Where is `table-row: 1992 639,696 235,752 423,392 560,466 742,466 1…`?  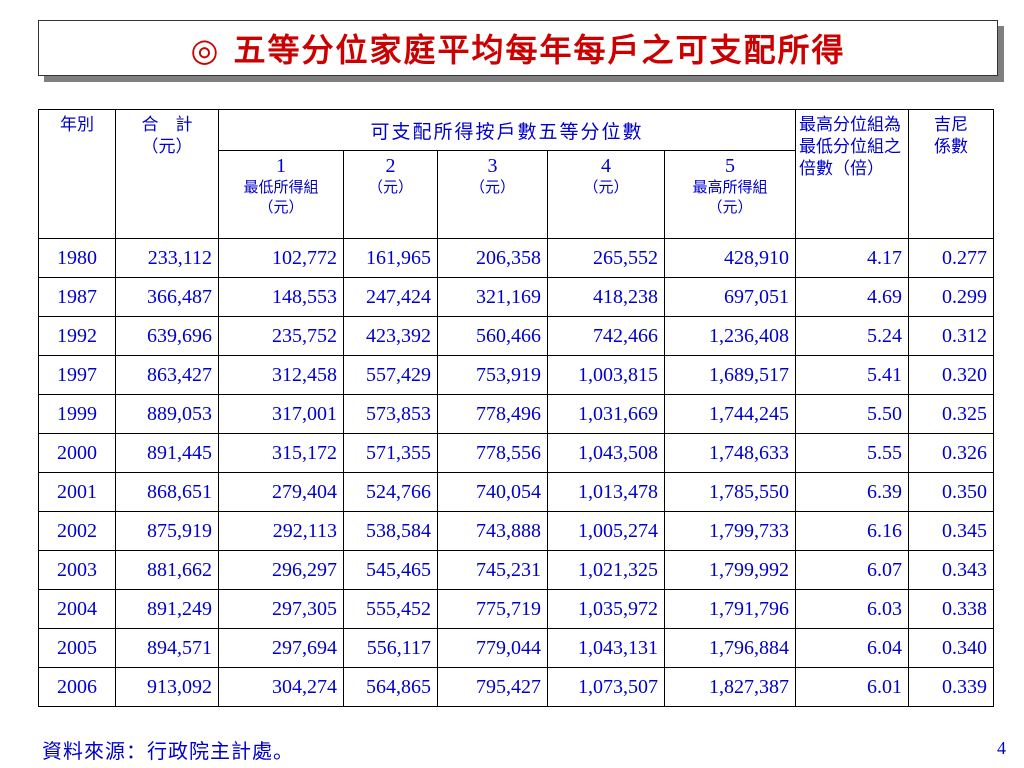
table-row: 1992 639,696 235,752 423,392 560,466 742,466 1… is located at coordinates (516, 336).